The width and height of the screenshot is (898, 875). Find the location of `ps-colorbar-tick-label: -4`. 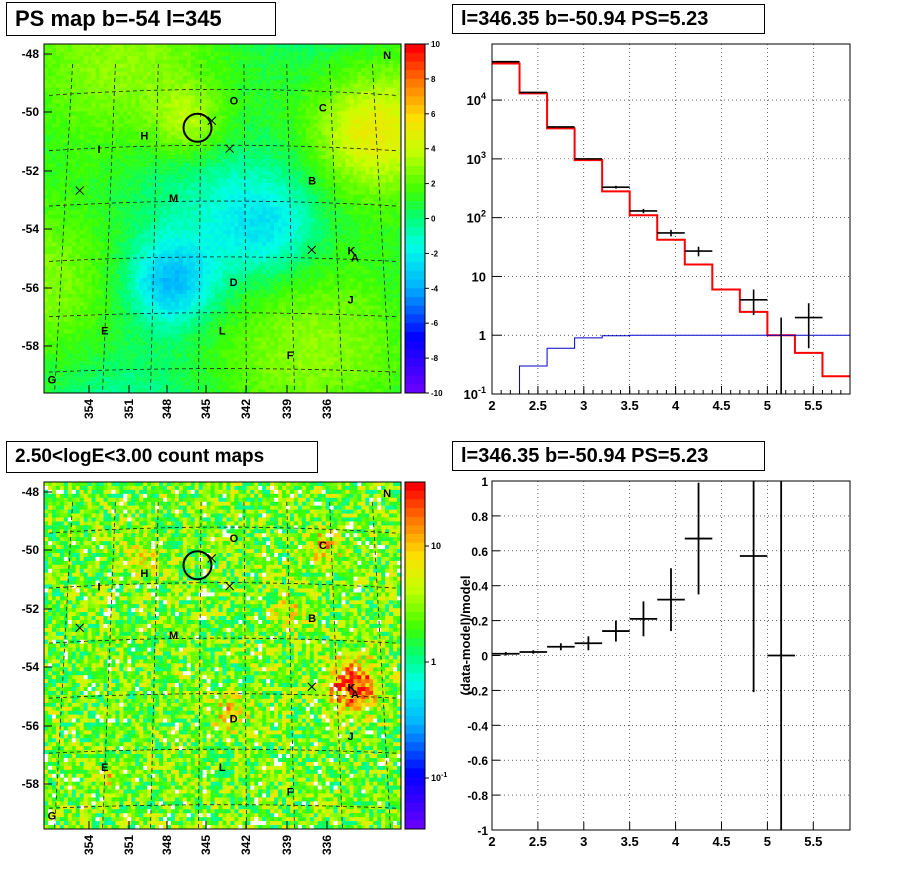

ps-colorbar-tick-label: -4 is located at coordinates (435, 288).